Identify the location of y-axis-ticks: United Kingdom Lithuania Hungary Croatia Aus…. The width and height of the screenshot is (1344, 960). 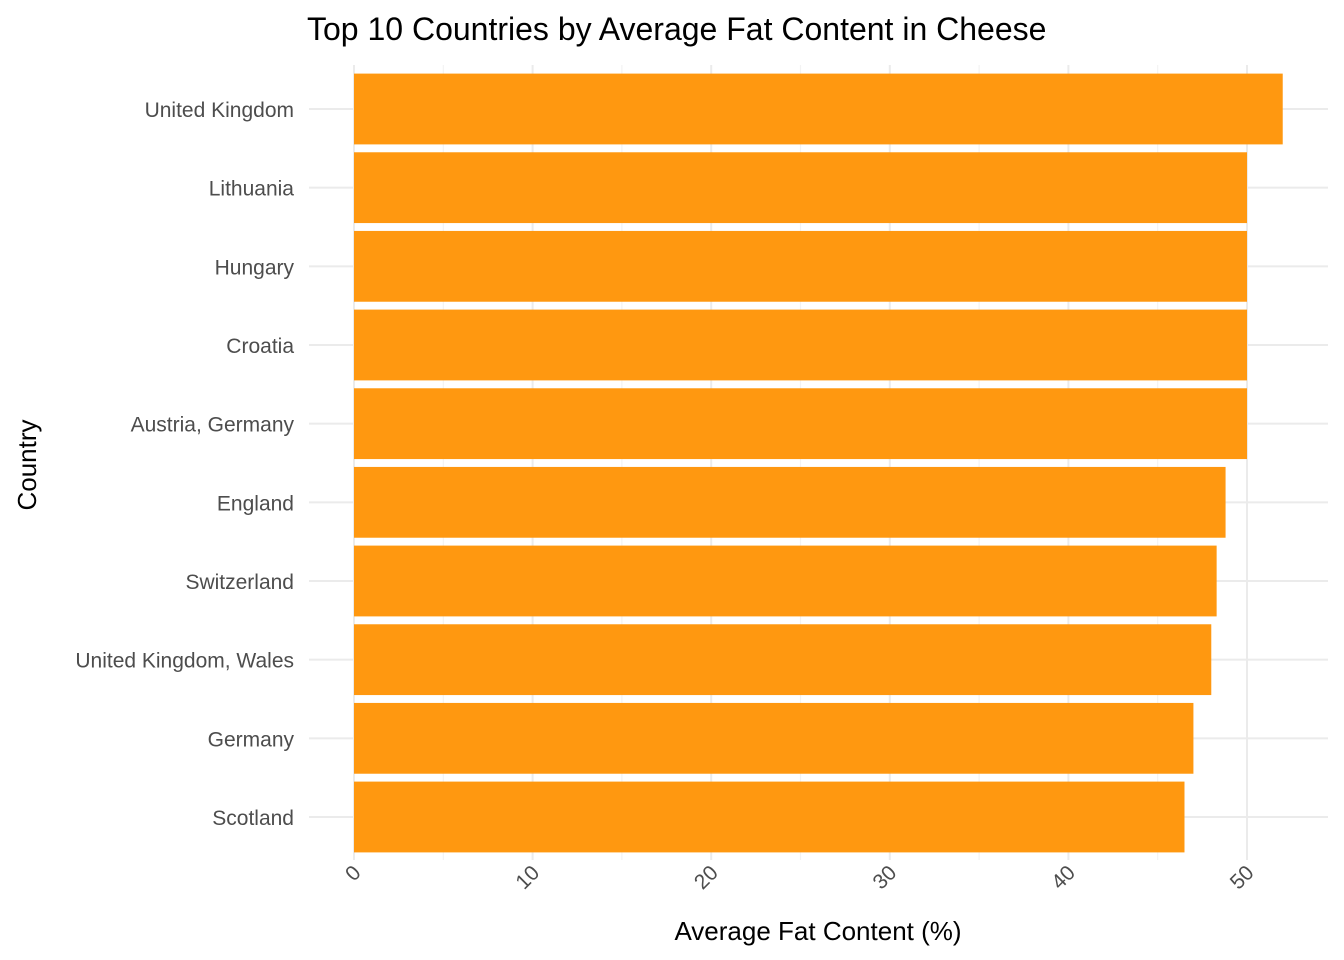
(184, 464).